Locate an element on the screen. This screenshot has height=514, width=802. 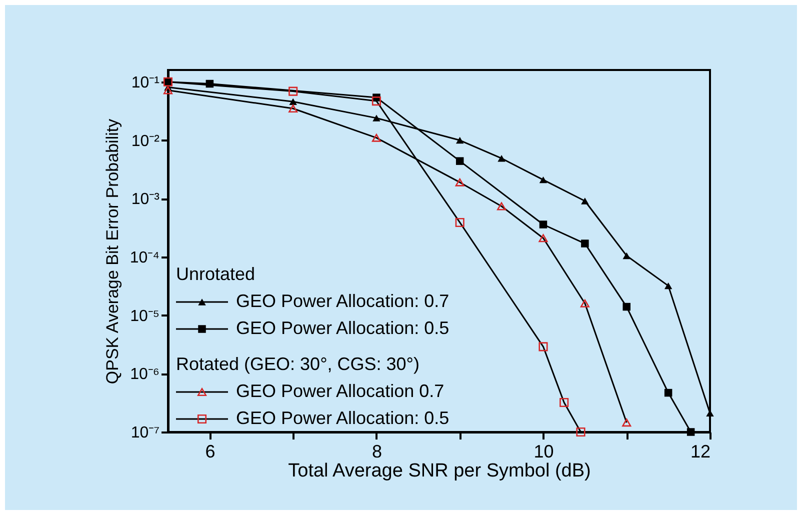
y-tick-label: 10⁻¹ is located at coordinates (145, 83).